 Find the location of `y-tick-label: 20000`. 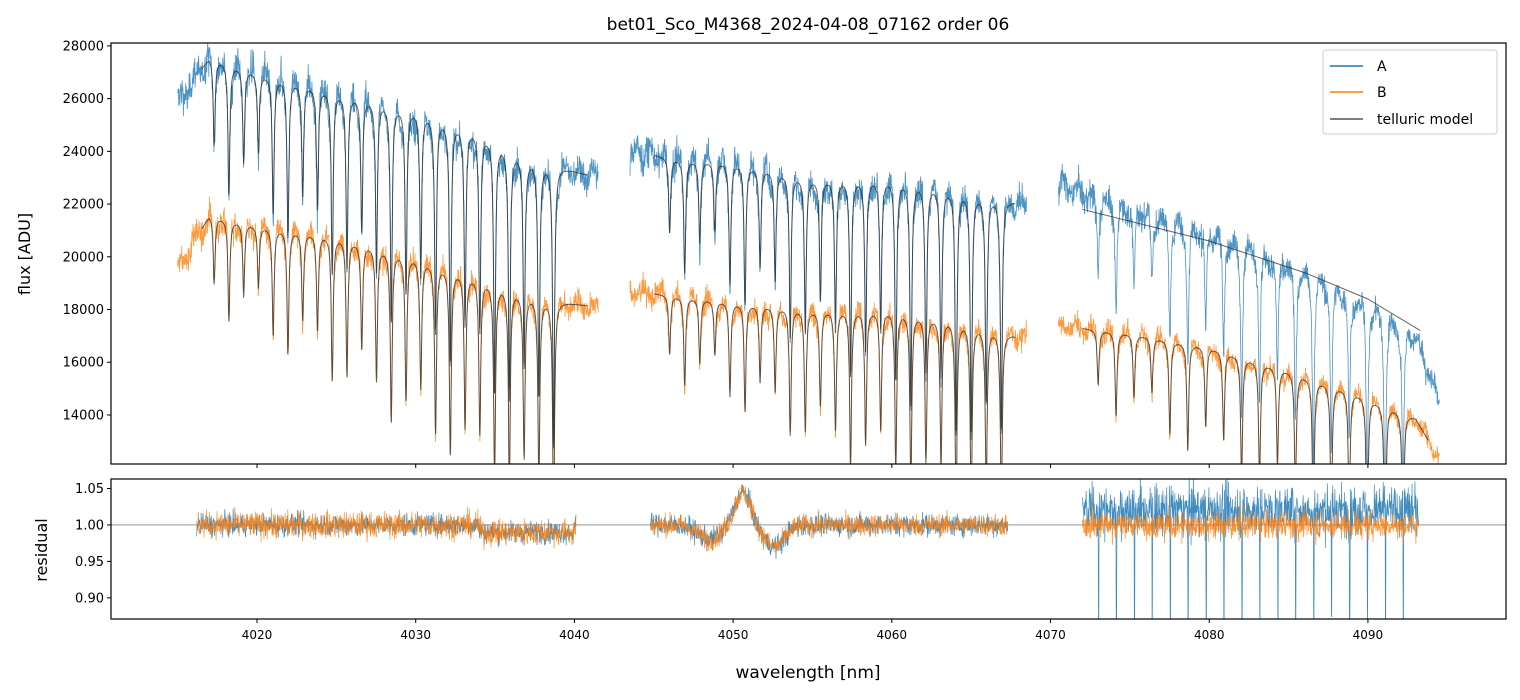

y-tick-label: 20000 is located at coordinates (83, 257).